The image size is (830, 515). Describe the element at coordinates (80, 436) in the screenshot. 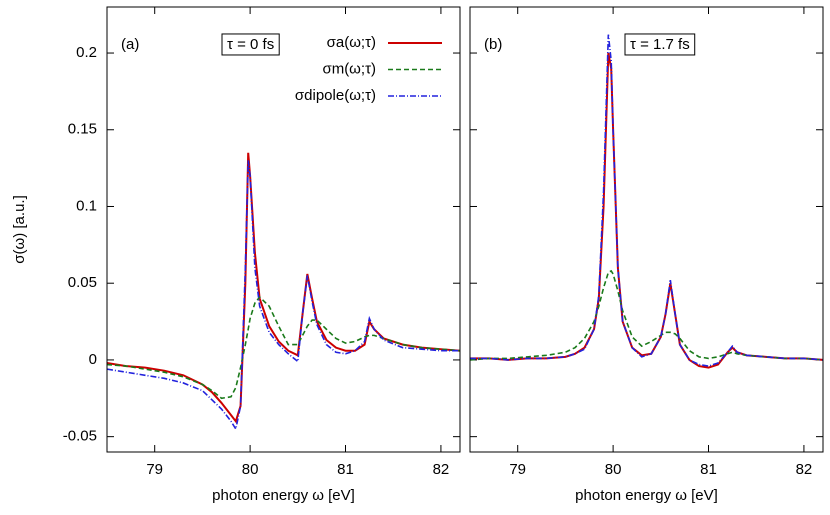

I see `y-tick-label: -0.05` at that location.